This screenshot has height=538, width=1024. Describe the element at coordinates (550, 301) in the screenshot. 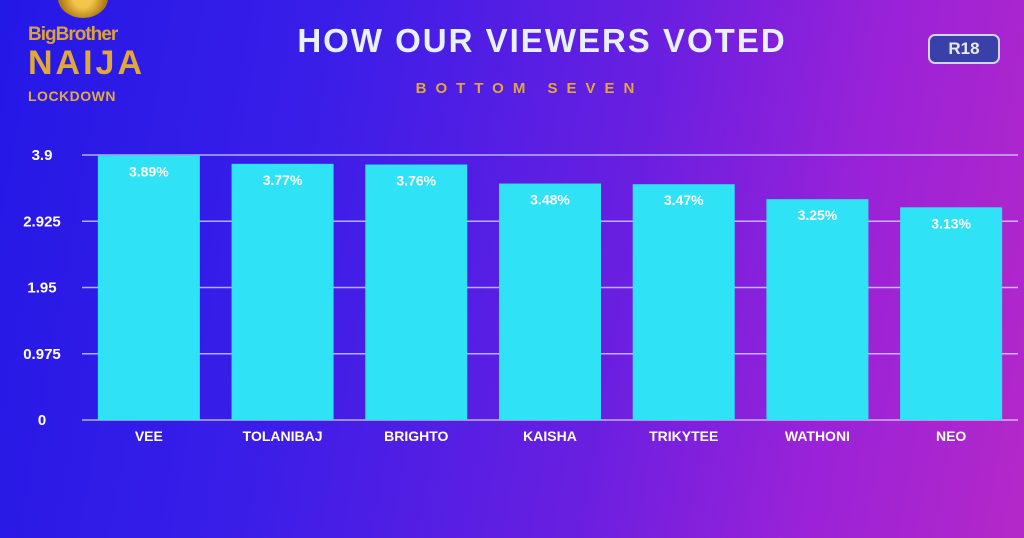

I see `bar-kaisha` at that location.